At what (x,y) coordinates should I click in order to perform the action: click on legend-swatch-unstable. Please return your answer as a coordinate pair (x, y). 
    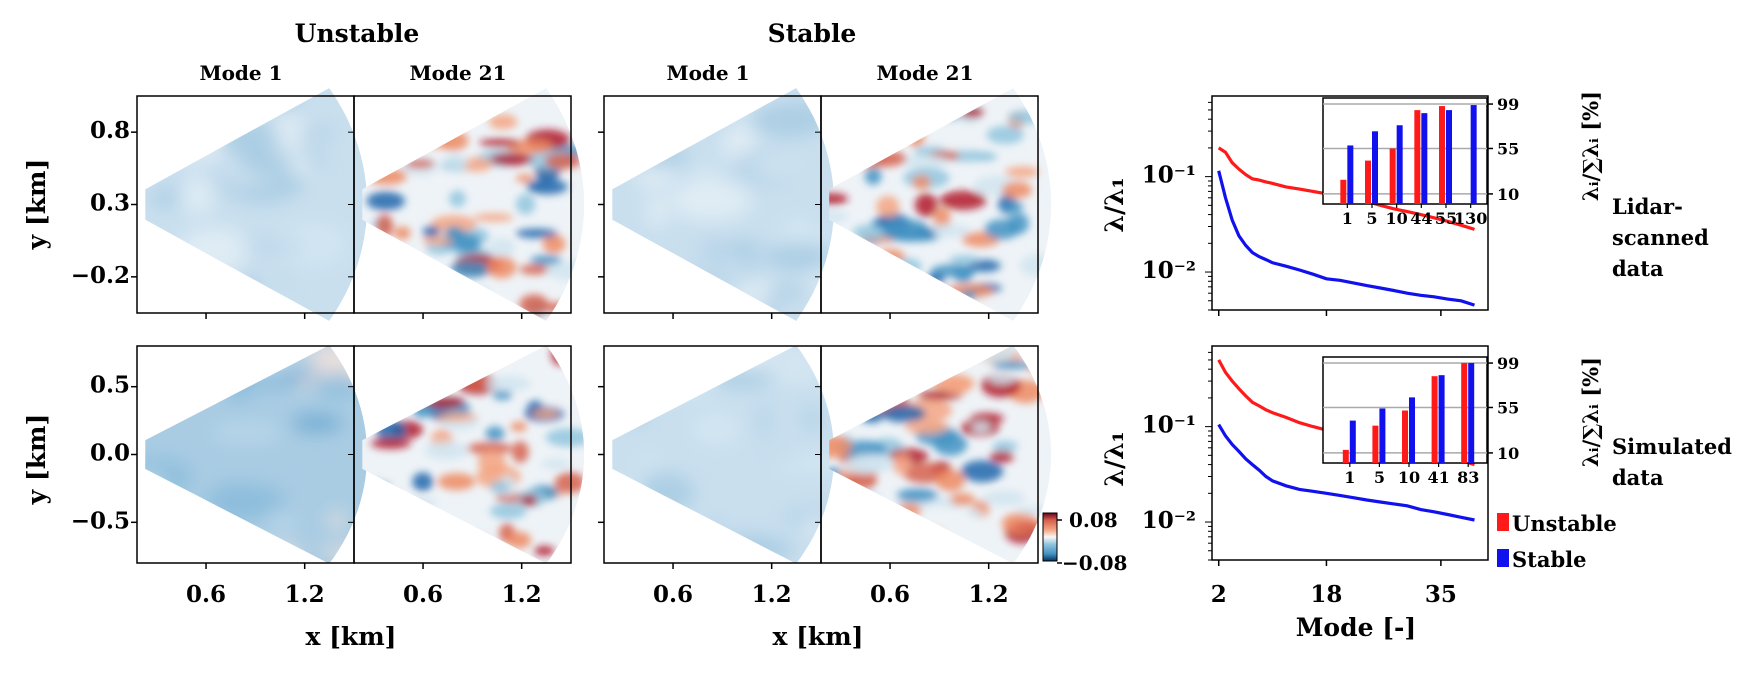
    Looking at the image, I should click on (1503, 522).